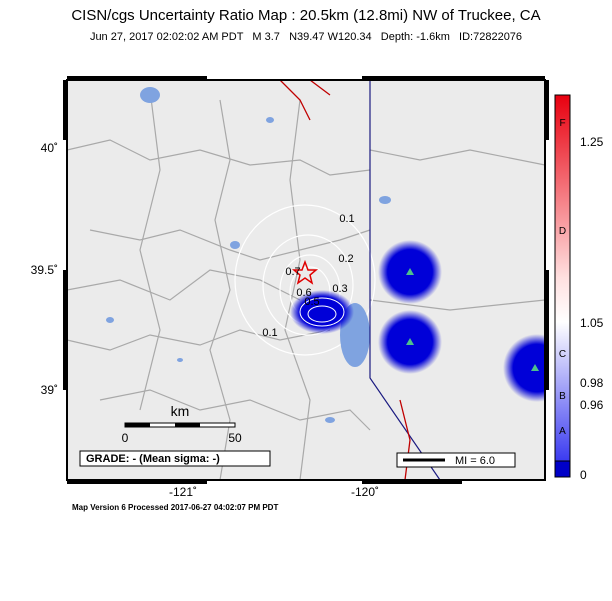  Describe the element at coordinates (562, 354) in the screenshot. I see `grade-letter: C` at that location.